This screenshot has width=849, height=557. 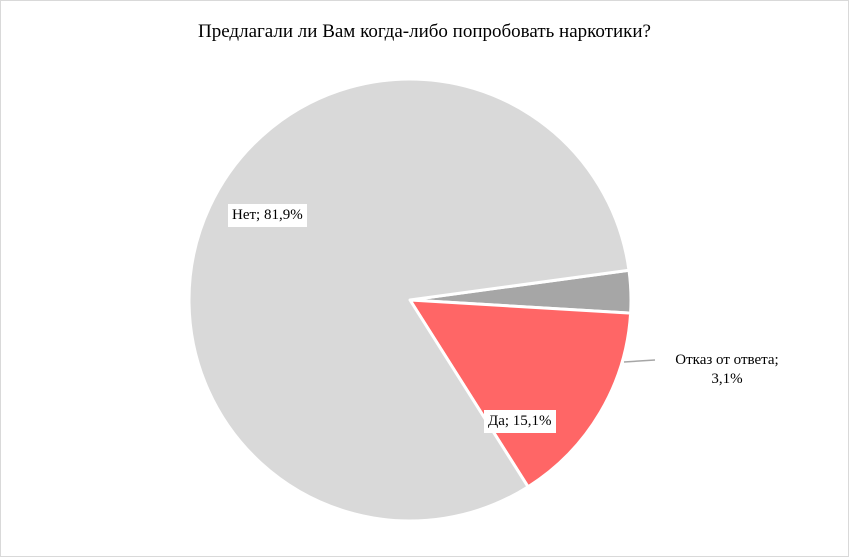 I want to click on leader-line-refusal, so click(x=639, y=361).